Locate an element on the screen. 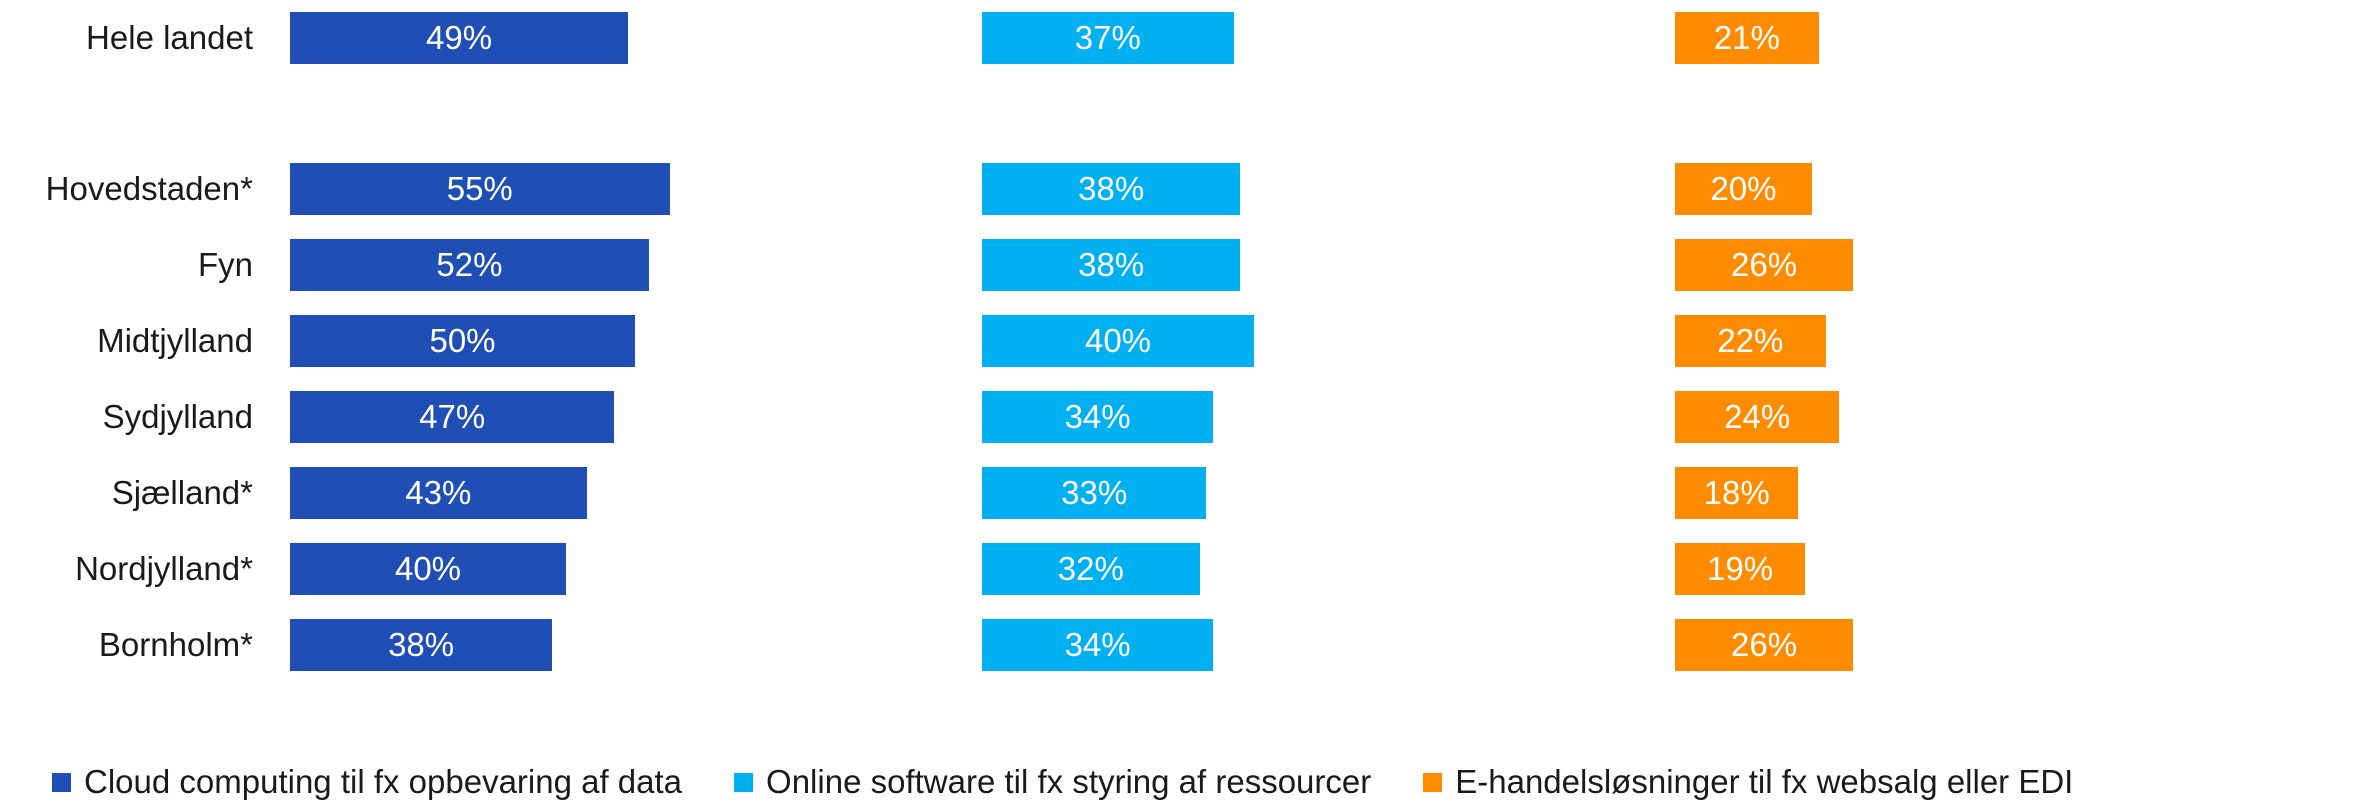  bar: 24% is located at coordinates (1757, 417).